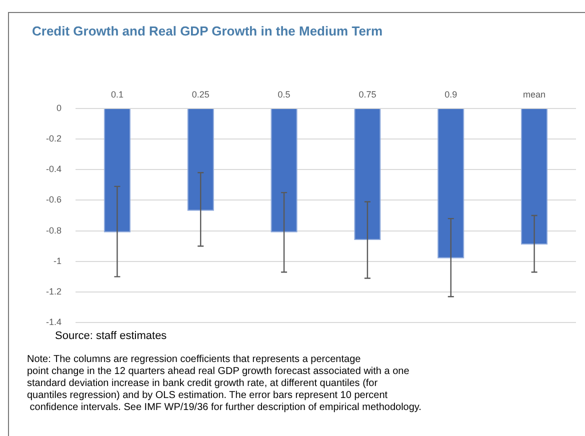  I want to click on y-tick-label: -0.8, so click(54, 230).